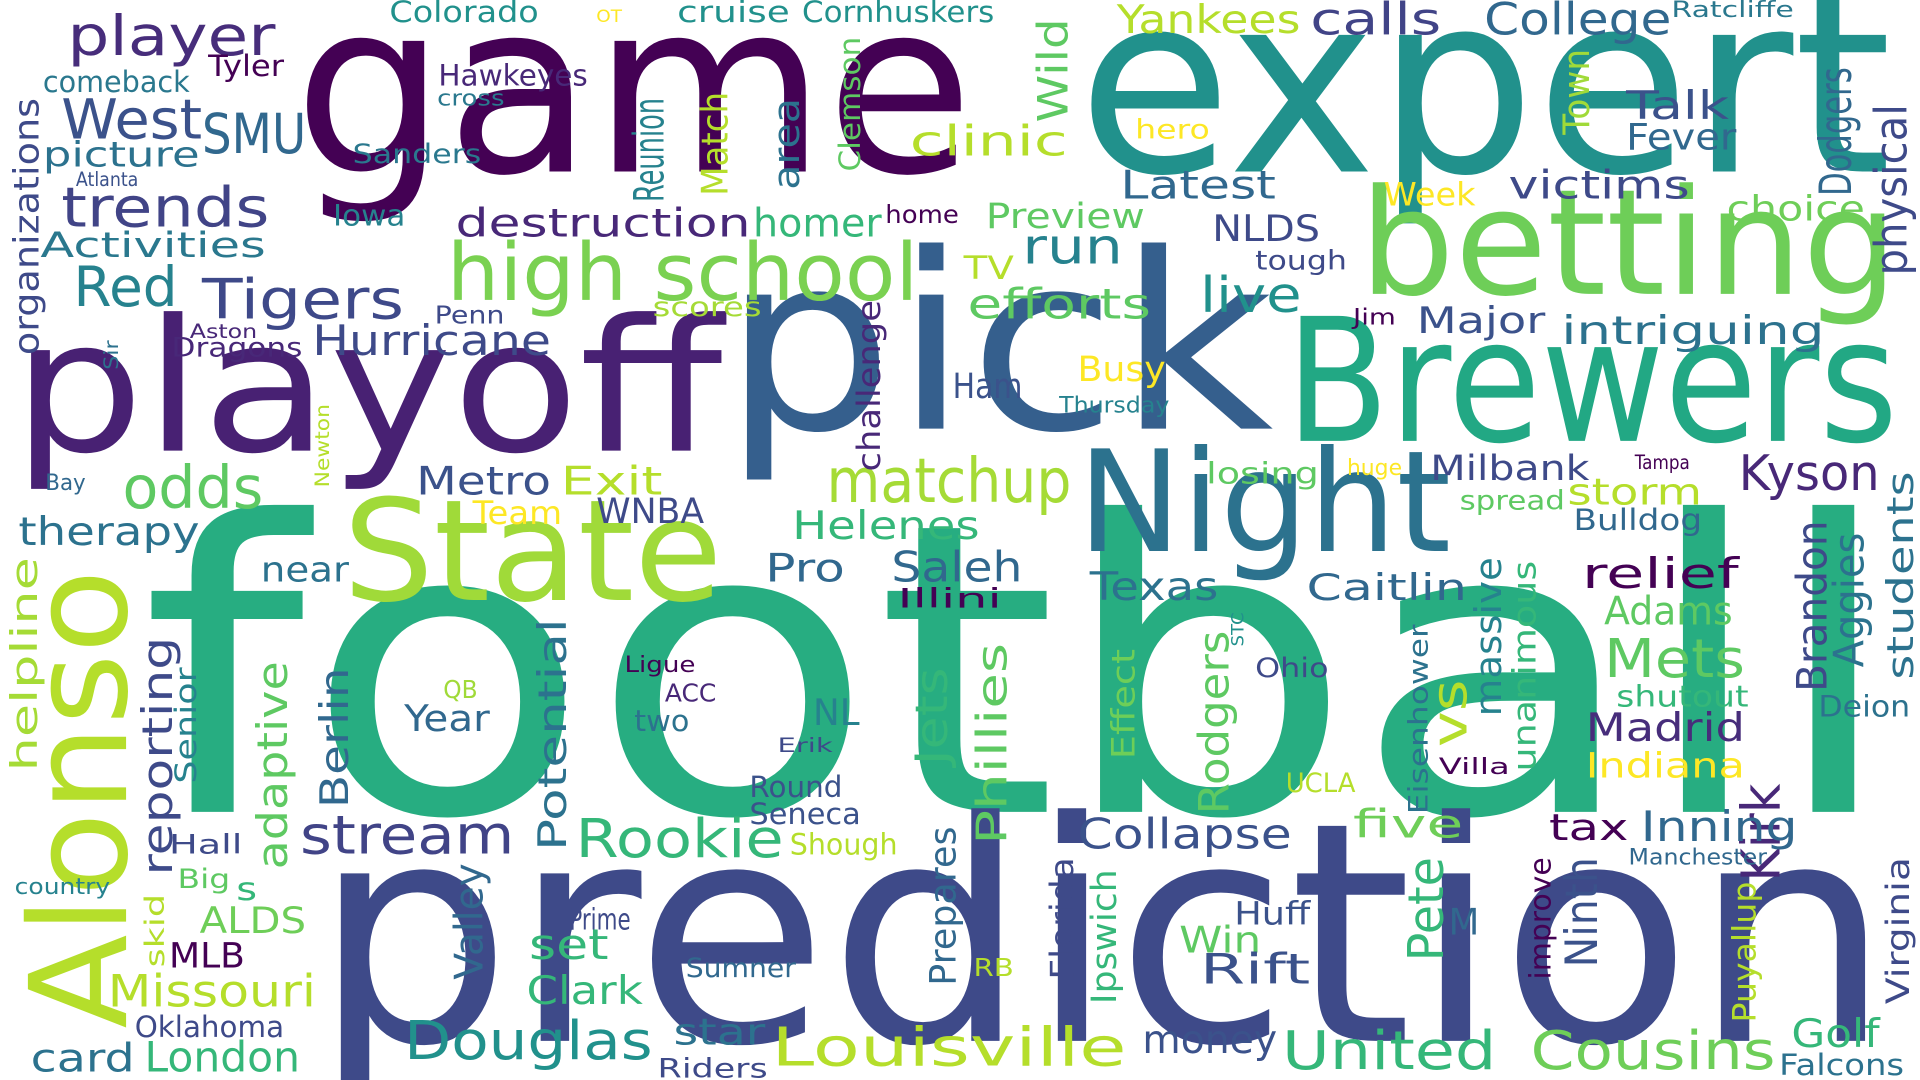  Describe the element at coordinates (1291, 668) in the screenshot. I see `word: Ohio` at that location.